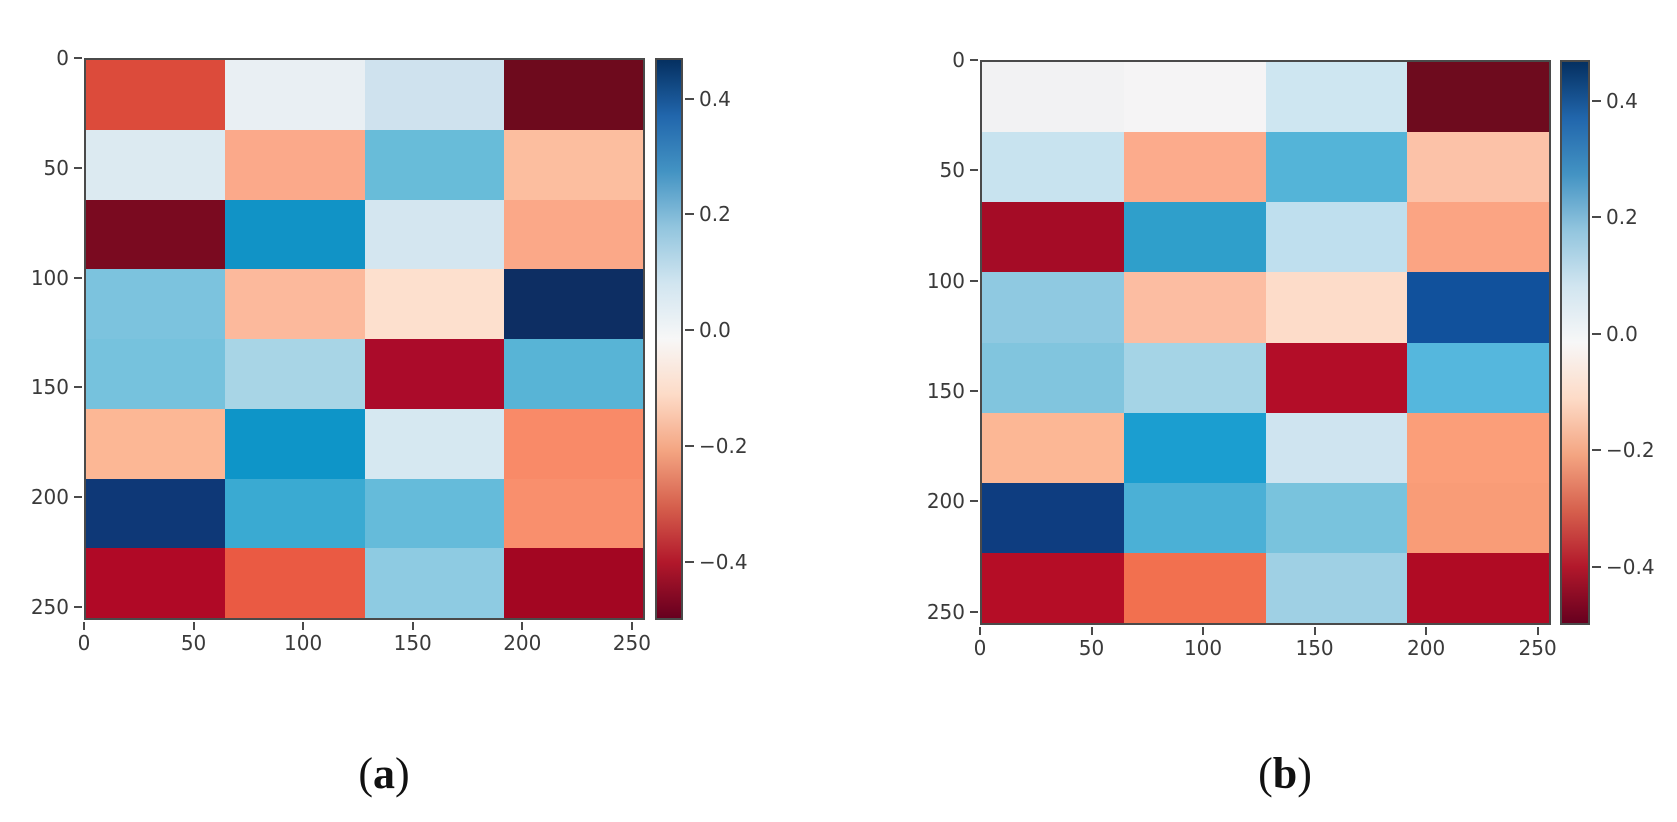 The image size is (1677, 822). I want to click on colorbar-tick-label: −0.2, so click(723, 446).